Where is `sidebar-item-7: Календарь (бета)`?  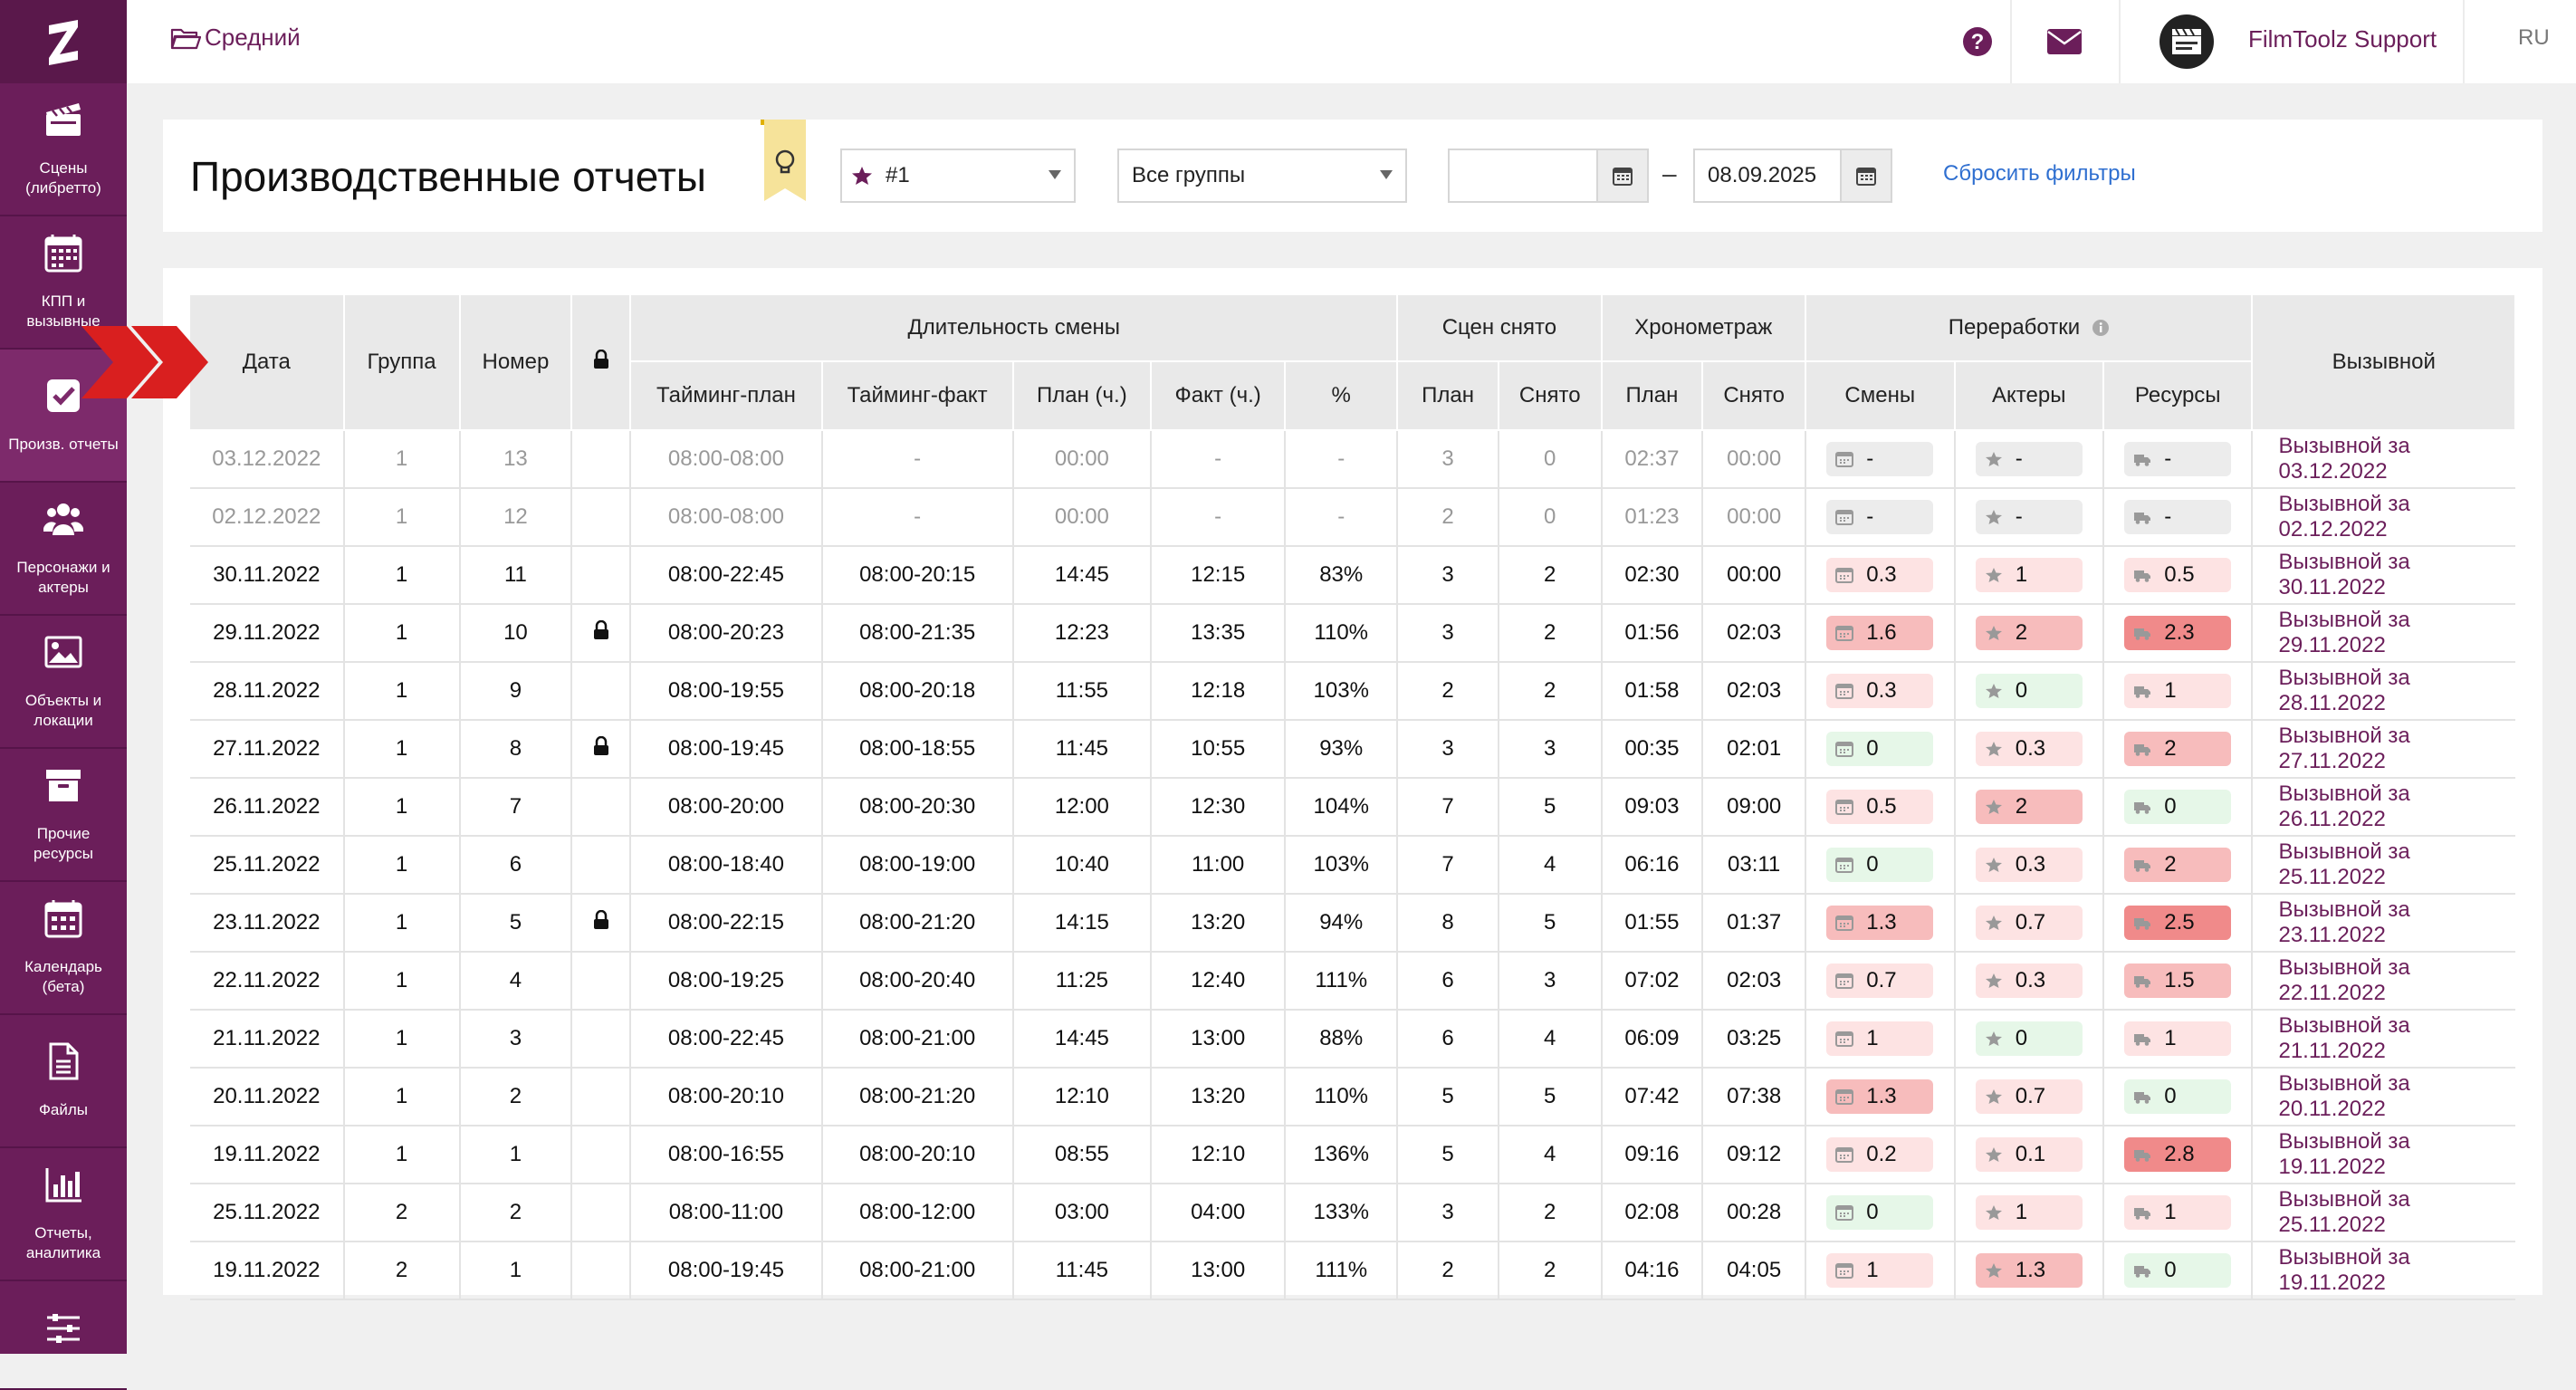
sidebar-item-7: Календарь (бета) is located at coordinates (63, 948).